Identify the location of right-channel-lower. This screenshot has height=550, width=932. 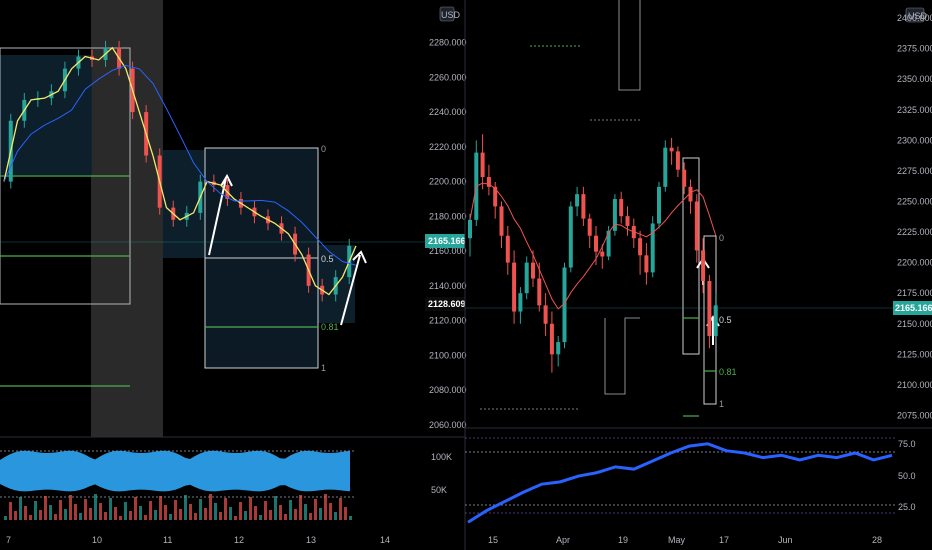
(622, 356).